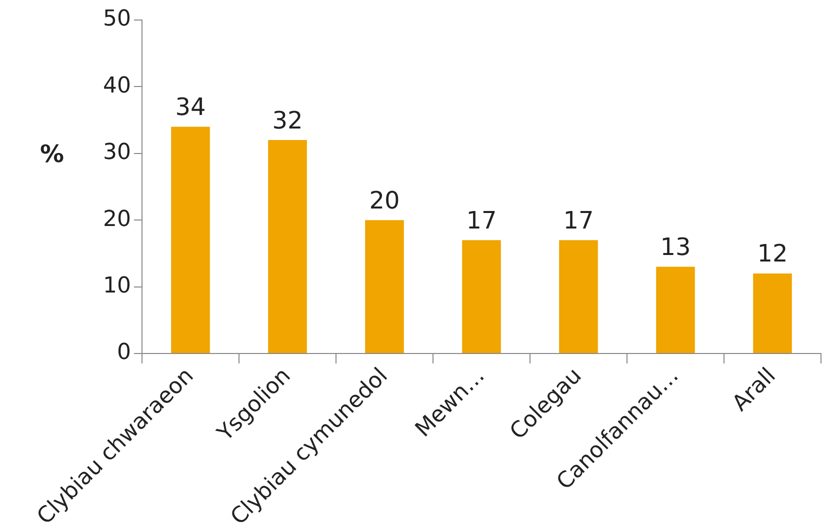 This screenshot has height=531, width=831. I want to click on y-tick-label: 0, so click(123, 353).